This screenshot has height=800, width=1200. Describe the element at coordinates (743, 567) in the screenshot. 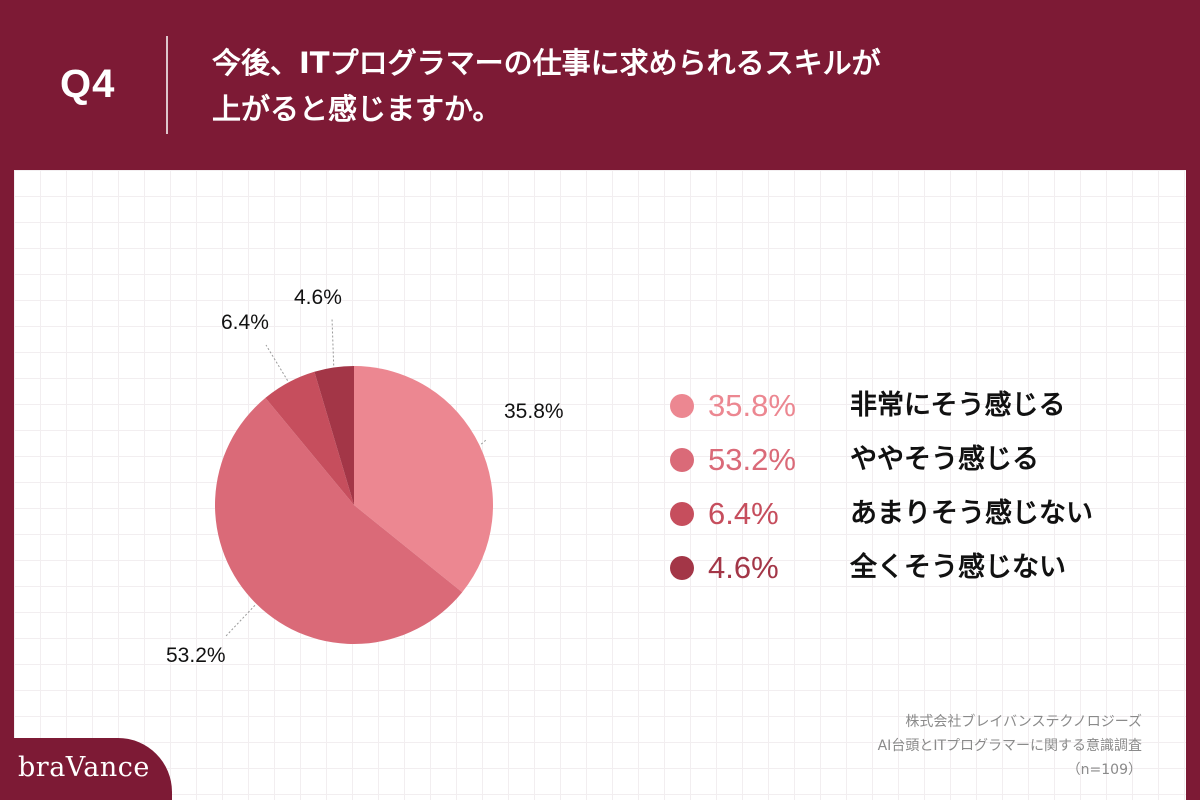

I see `legend-percent: 4.6%` at that location.